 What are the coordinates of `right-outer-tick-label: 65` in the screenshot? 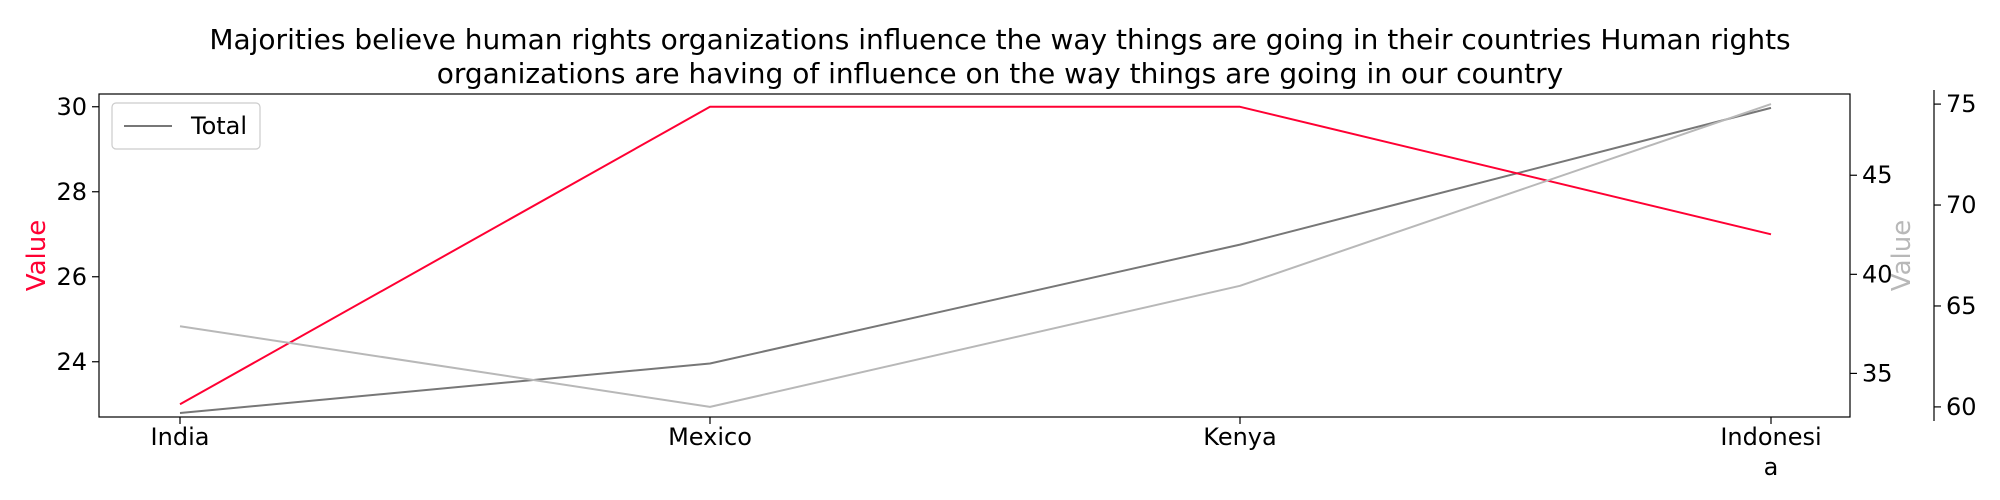 It's located at (1961, 306).